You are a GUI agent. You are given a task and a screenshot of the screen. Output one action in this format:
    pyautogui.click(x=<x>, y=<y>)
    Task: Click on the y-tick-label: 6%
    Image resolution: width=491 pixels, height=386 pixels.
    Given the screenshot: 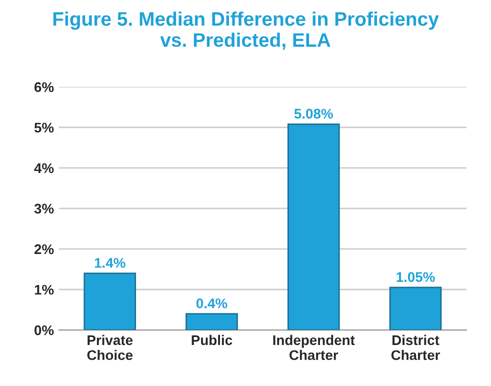 What is the action you would take?
    pyautogui.click(x=44, y=87)
    